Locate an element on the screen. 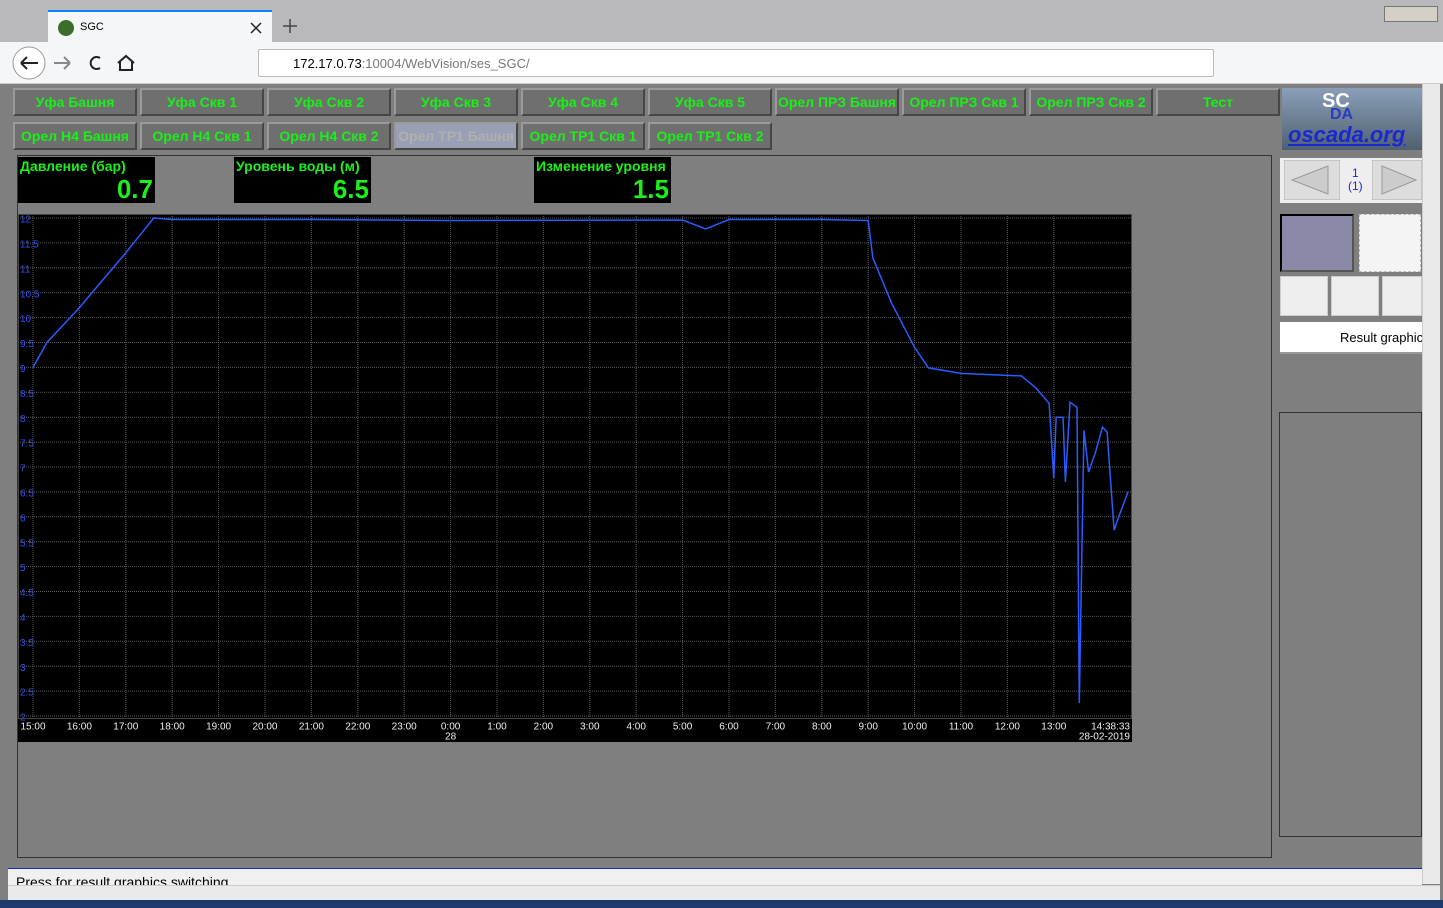 The height and width of the screenshot is (908, 1443). y-tick-label: 6.5 is located at coordinates (27, 494).